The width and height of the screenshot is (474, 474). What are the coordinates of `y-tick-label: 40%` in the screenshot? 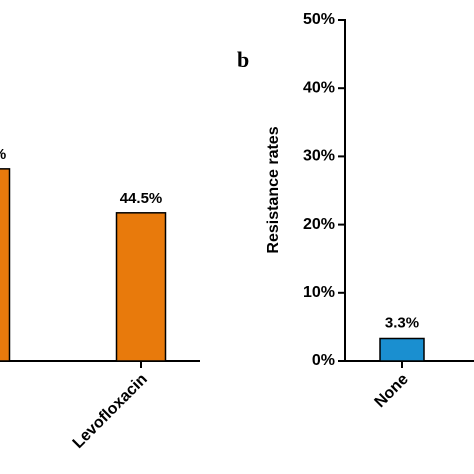 It's located at (319, 87).